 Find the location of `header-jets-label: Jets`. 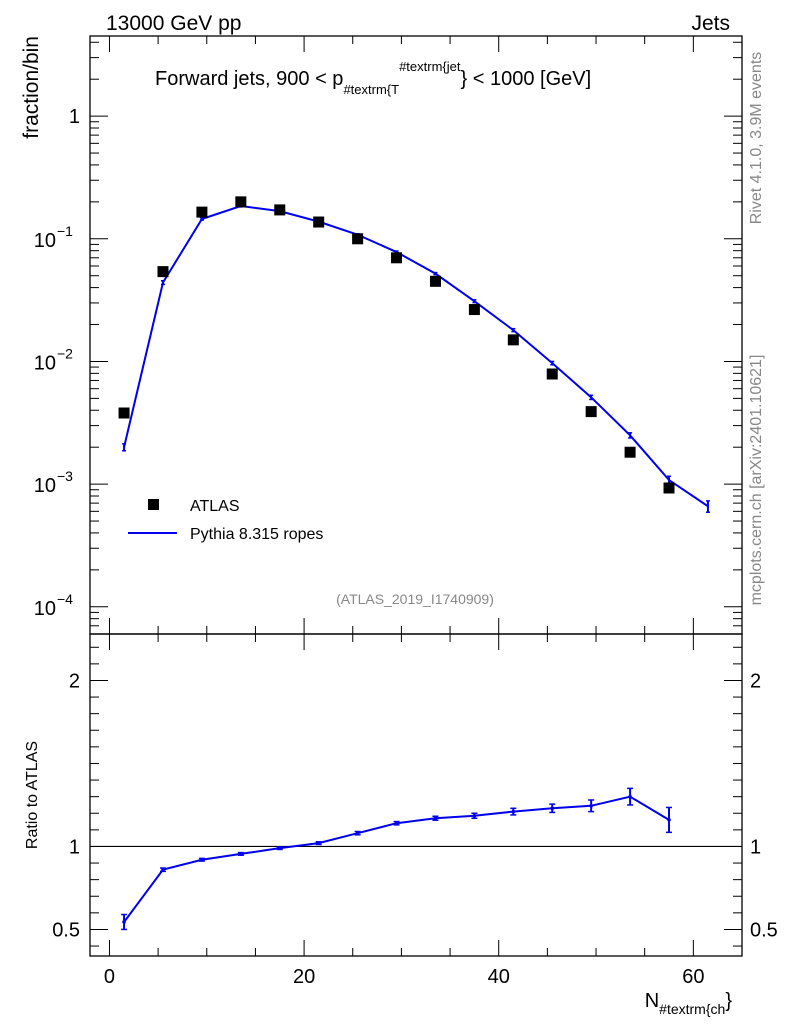

header-jets-label: Jets is located at coordinates (710, 23).